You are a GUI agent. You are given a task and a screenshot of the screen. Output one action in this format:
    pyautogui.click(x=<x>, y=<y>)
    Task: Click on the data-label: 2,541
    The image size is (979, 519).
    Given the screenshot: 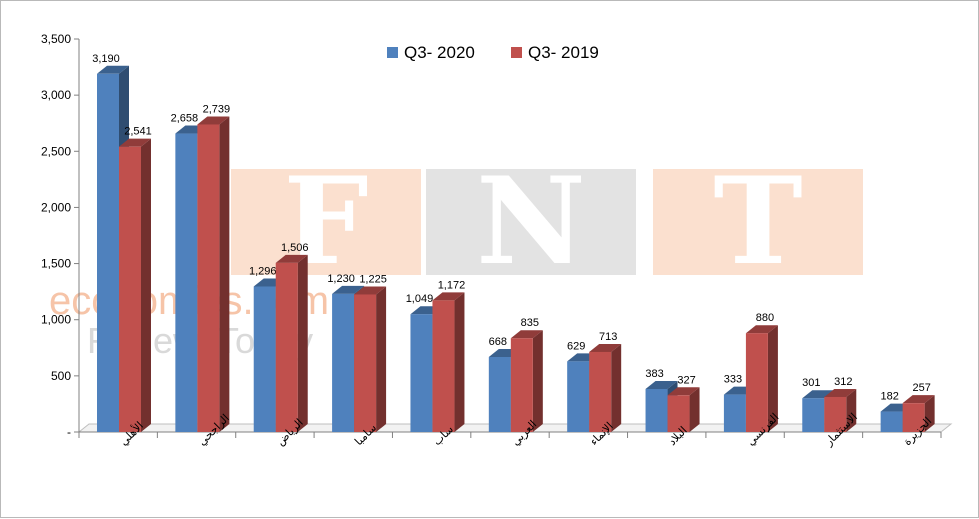 What is the action you would take?
    pyautogui.click(x=138, y=132)
    